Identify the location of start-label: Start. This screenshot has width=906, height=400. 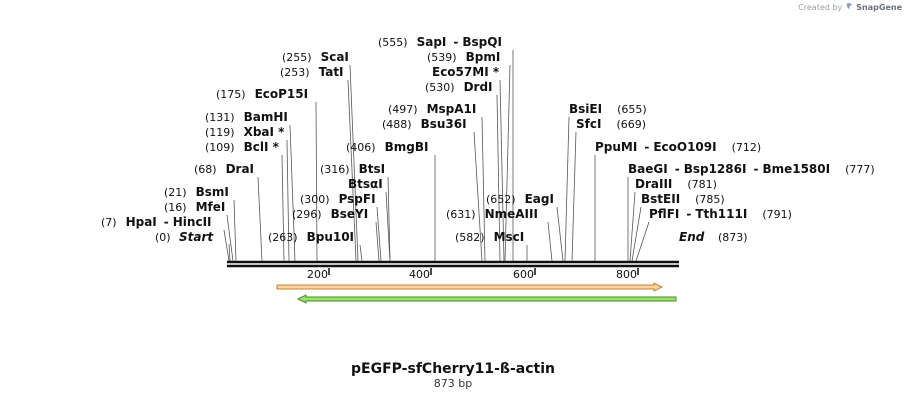
(196, 237).